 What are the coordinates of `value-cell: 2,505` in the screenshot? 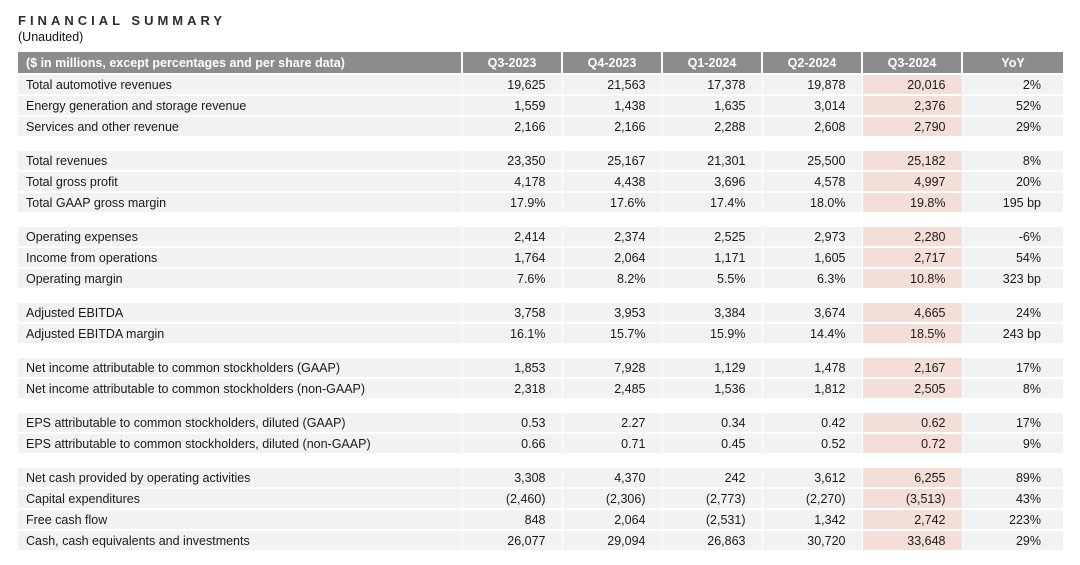 It's located at (911, 387).